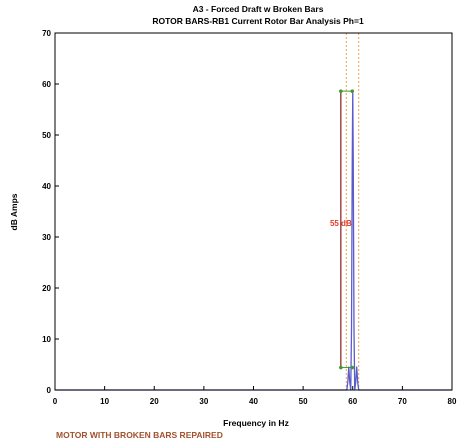 This screenshot has width=462, height=441. What do you see at coordinates (46, 33) in the screenshot?
I see `y-tick-label: 70` at bounding box center [46, 33].